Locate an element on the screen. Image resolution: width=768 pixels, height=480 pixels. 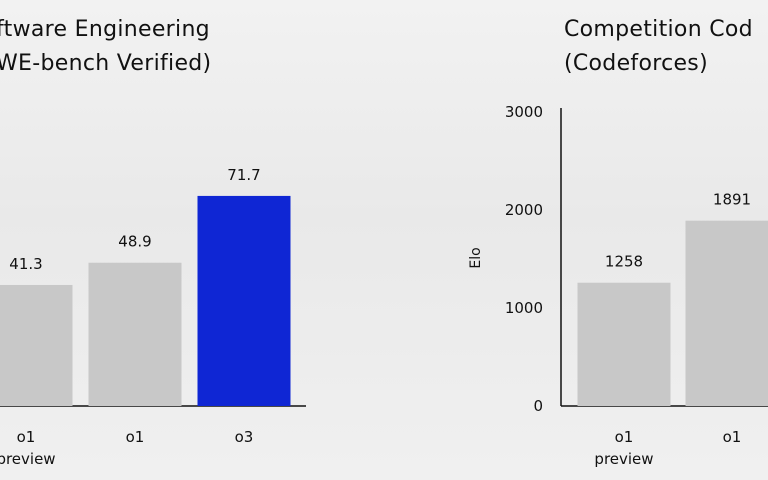
cf-chart-y-tick-label: 2000 is located at coordinates (524, 210).